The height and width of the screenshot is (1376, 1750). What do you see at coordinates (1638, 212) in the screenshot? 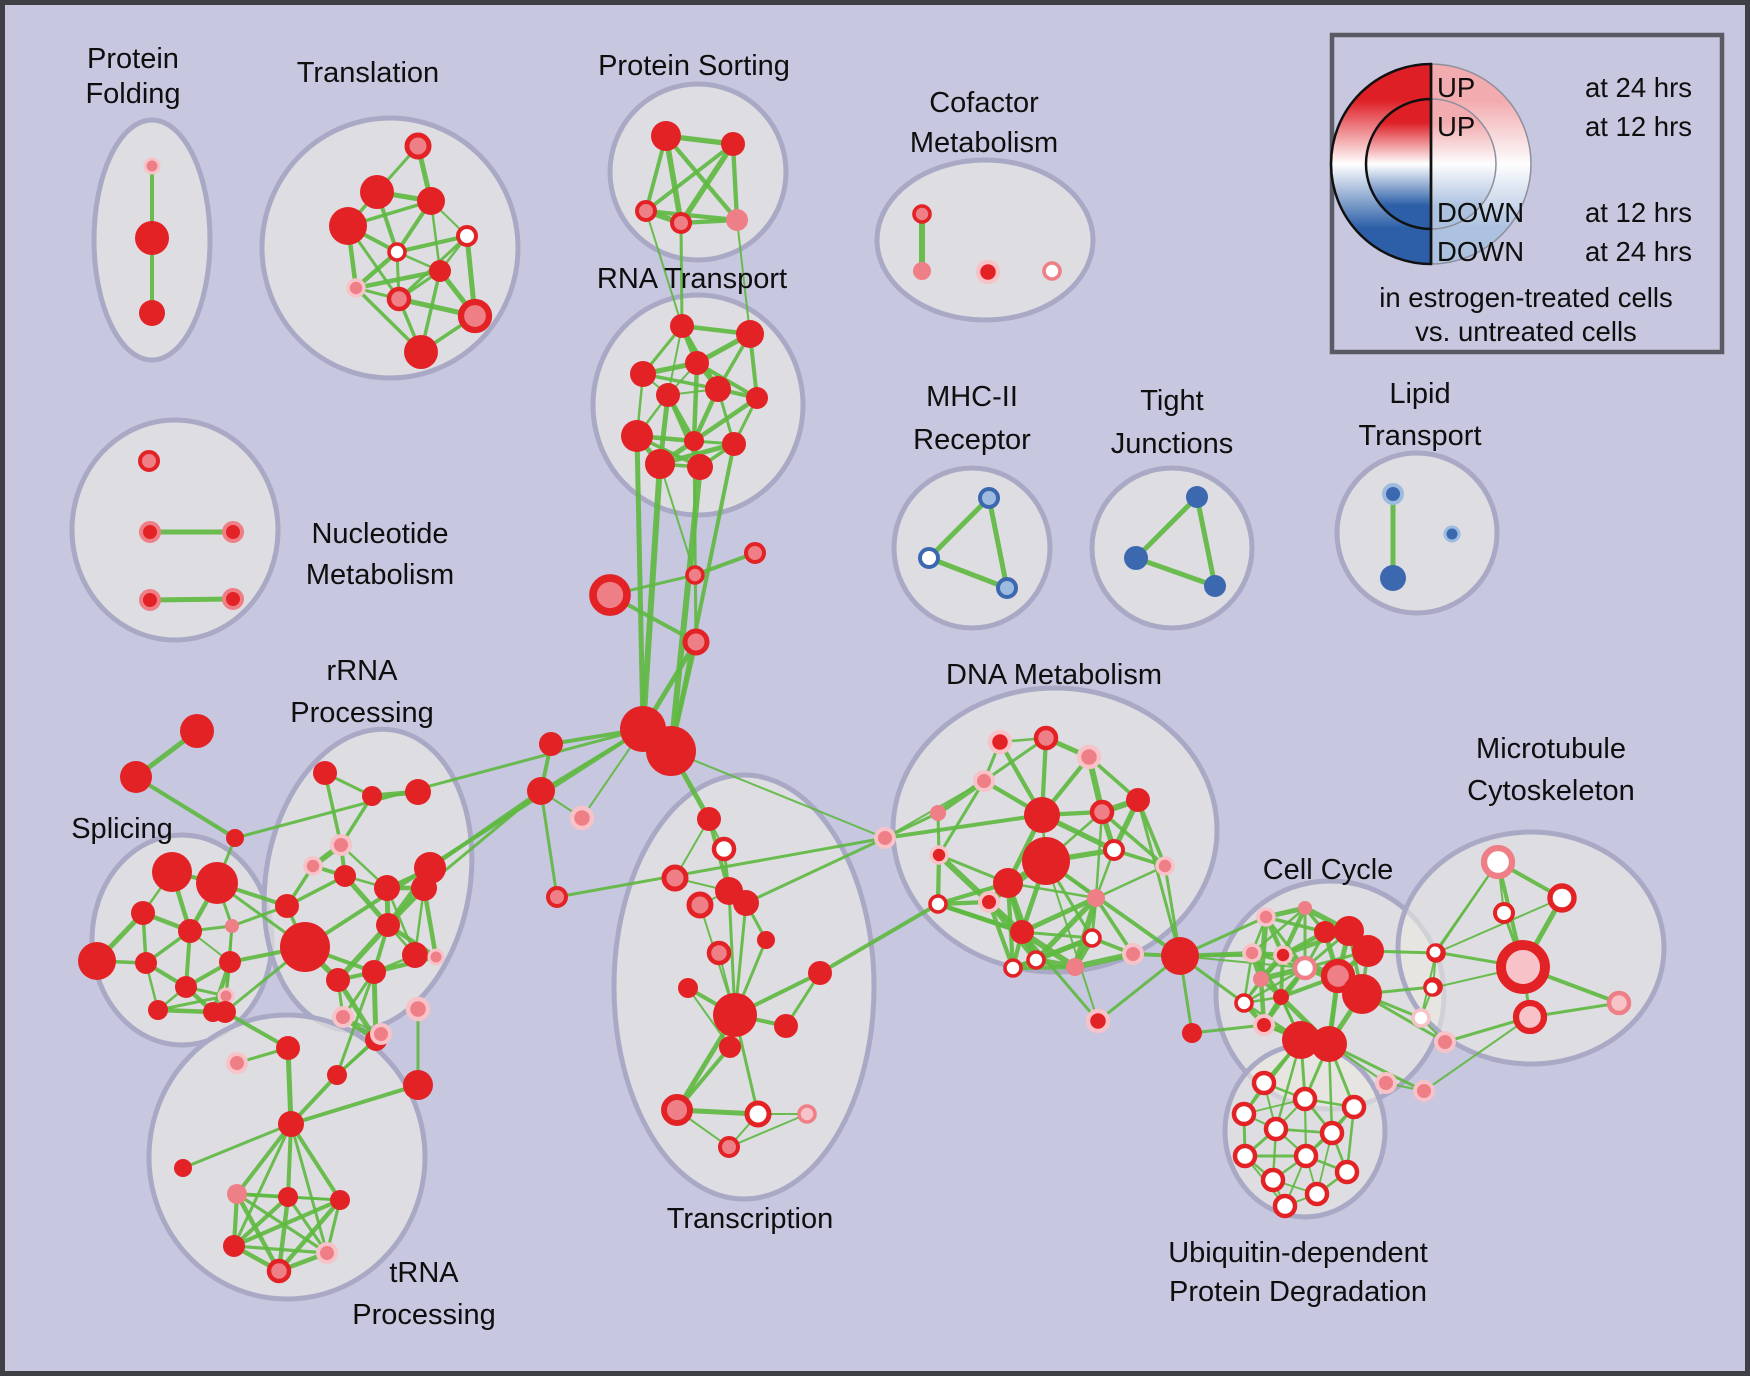
I see `legend-time-label: at 12 hrs` at bounding box center [1638, 212].